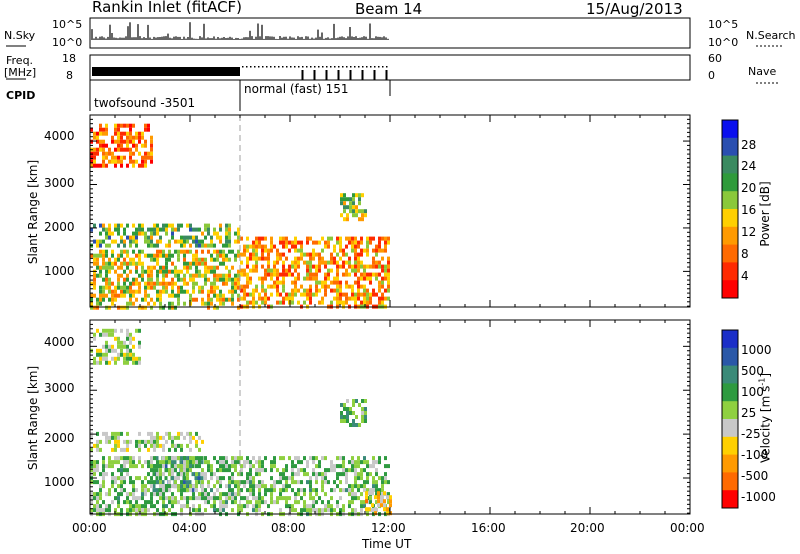 The width and height of the screenshot is (800, 554). I want to click on velocity-colorbar-tick-25: 25, so click(749, 413).